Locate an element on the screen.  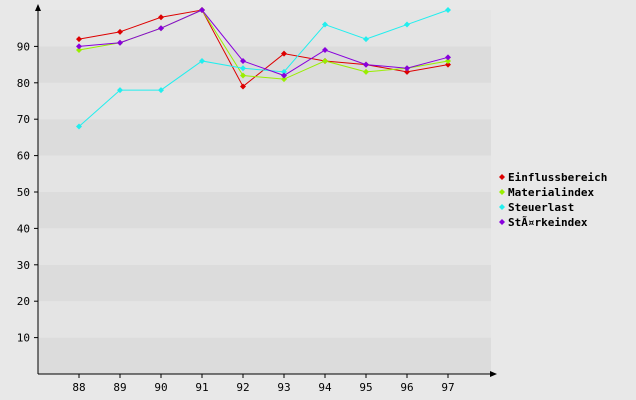
legend-label: Steuerlast is located at coordinates (541, 207).